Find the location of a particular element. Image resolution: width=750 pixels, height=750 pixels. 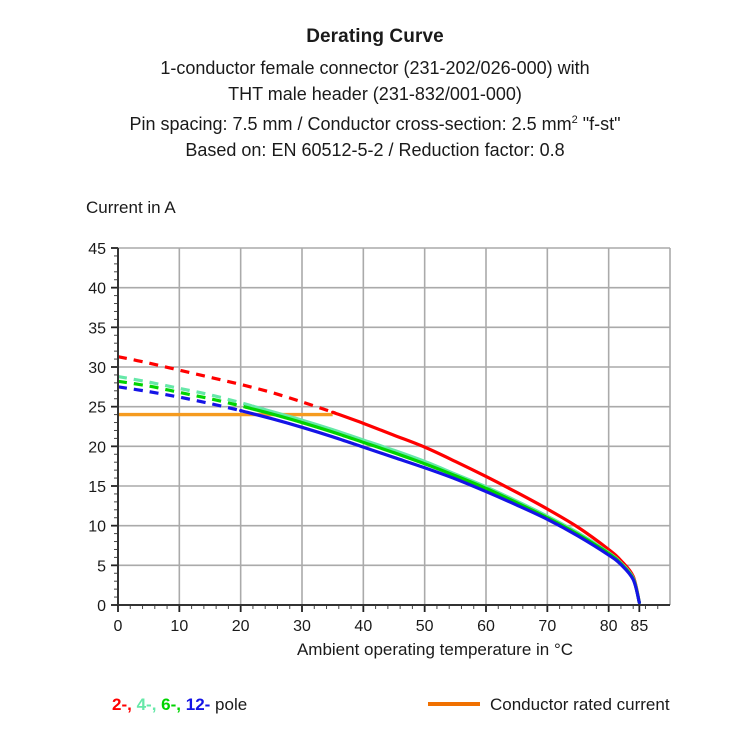

title-line-3-post: "f-st" is located at coordinates (599, 124).